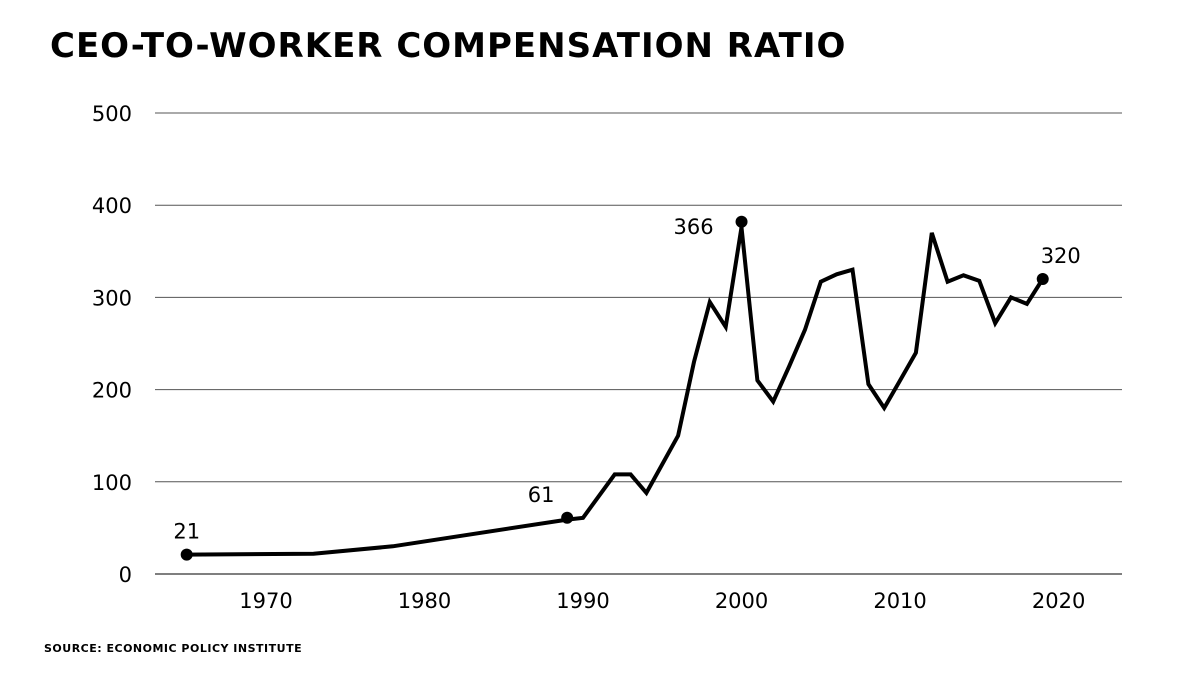  What do you see at coordinates (448, 46) in the screenshot?
I see `chart-title: CEO-TO-WORKER COMPENSATION RATIO` at bounding box center [448, 46].